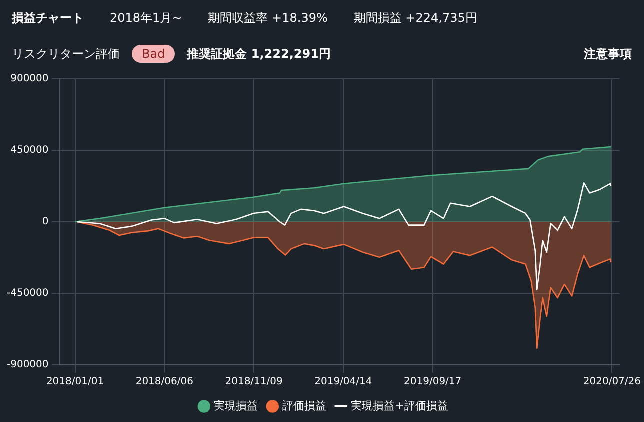  Describe the element at coordinates (416, 18) in the screenshot. I see `text: 期間損益 +224,735円` at that location.